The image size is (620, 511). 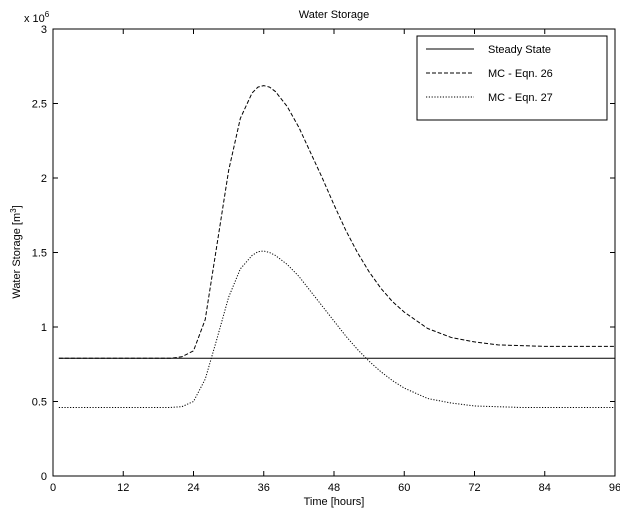 I want to click on x-tick-label: 0, so click(x=53, y=488).